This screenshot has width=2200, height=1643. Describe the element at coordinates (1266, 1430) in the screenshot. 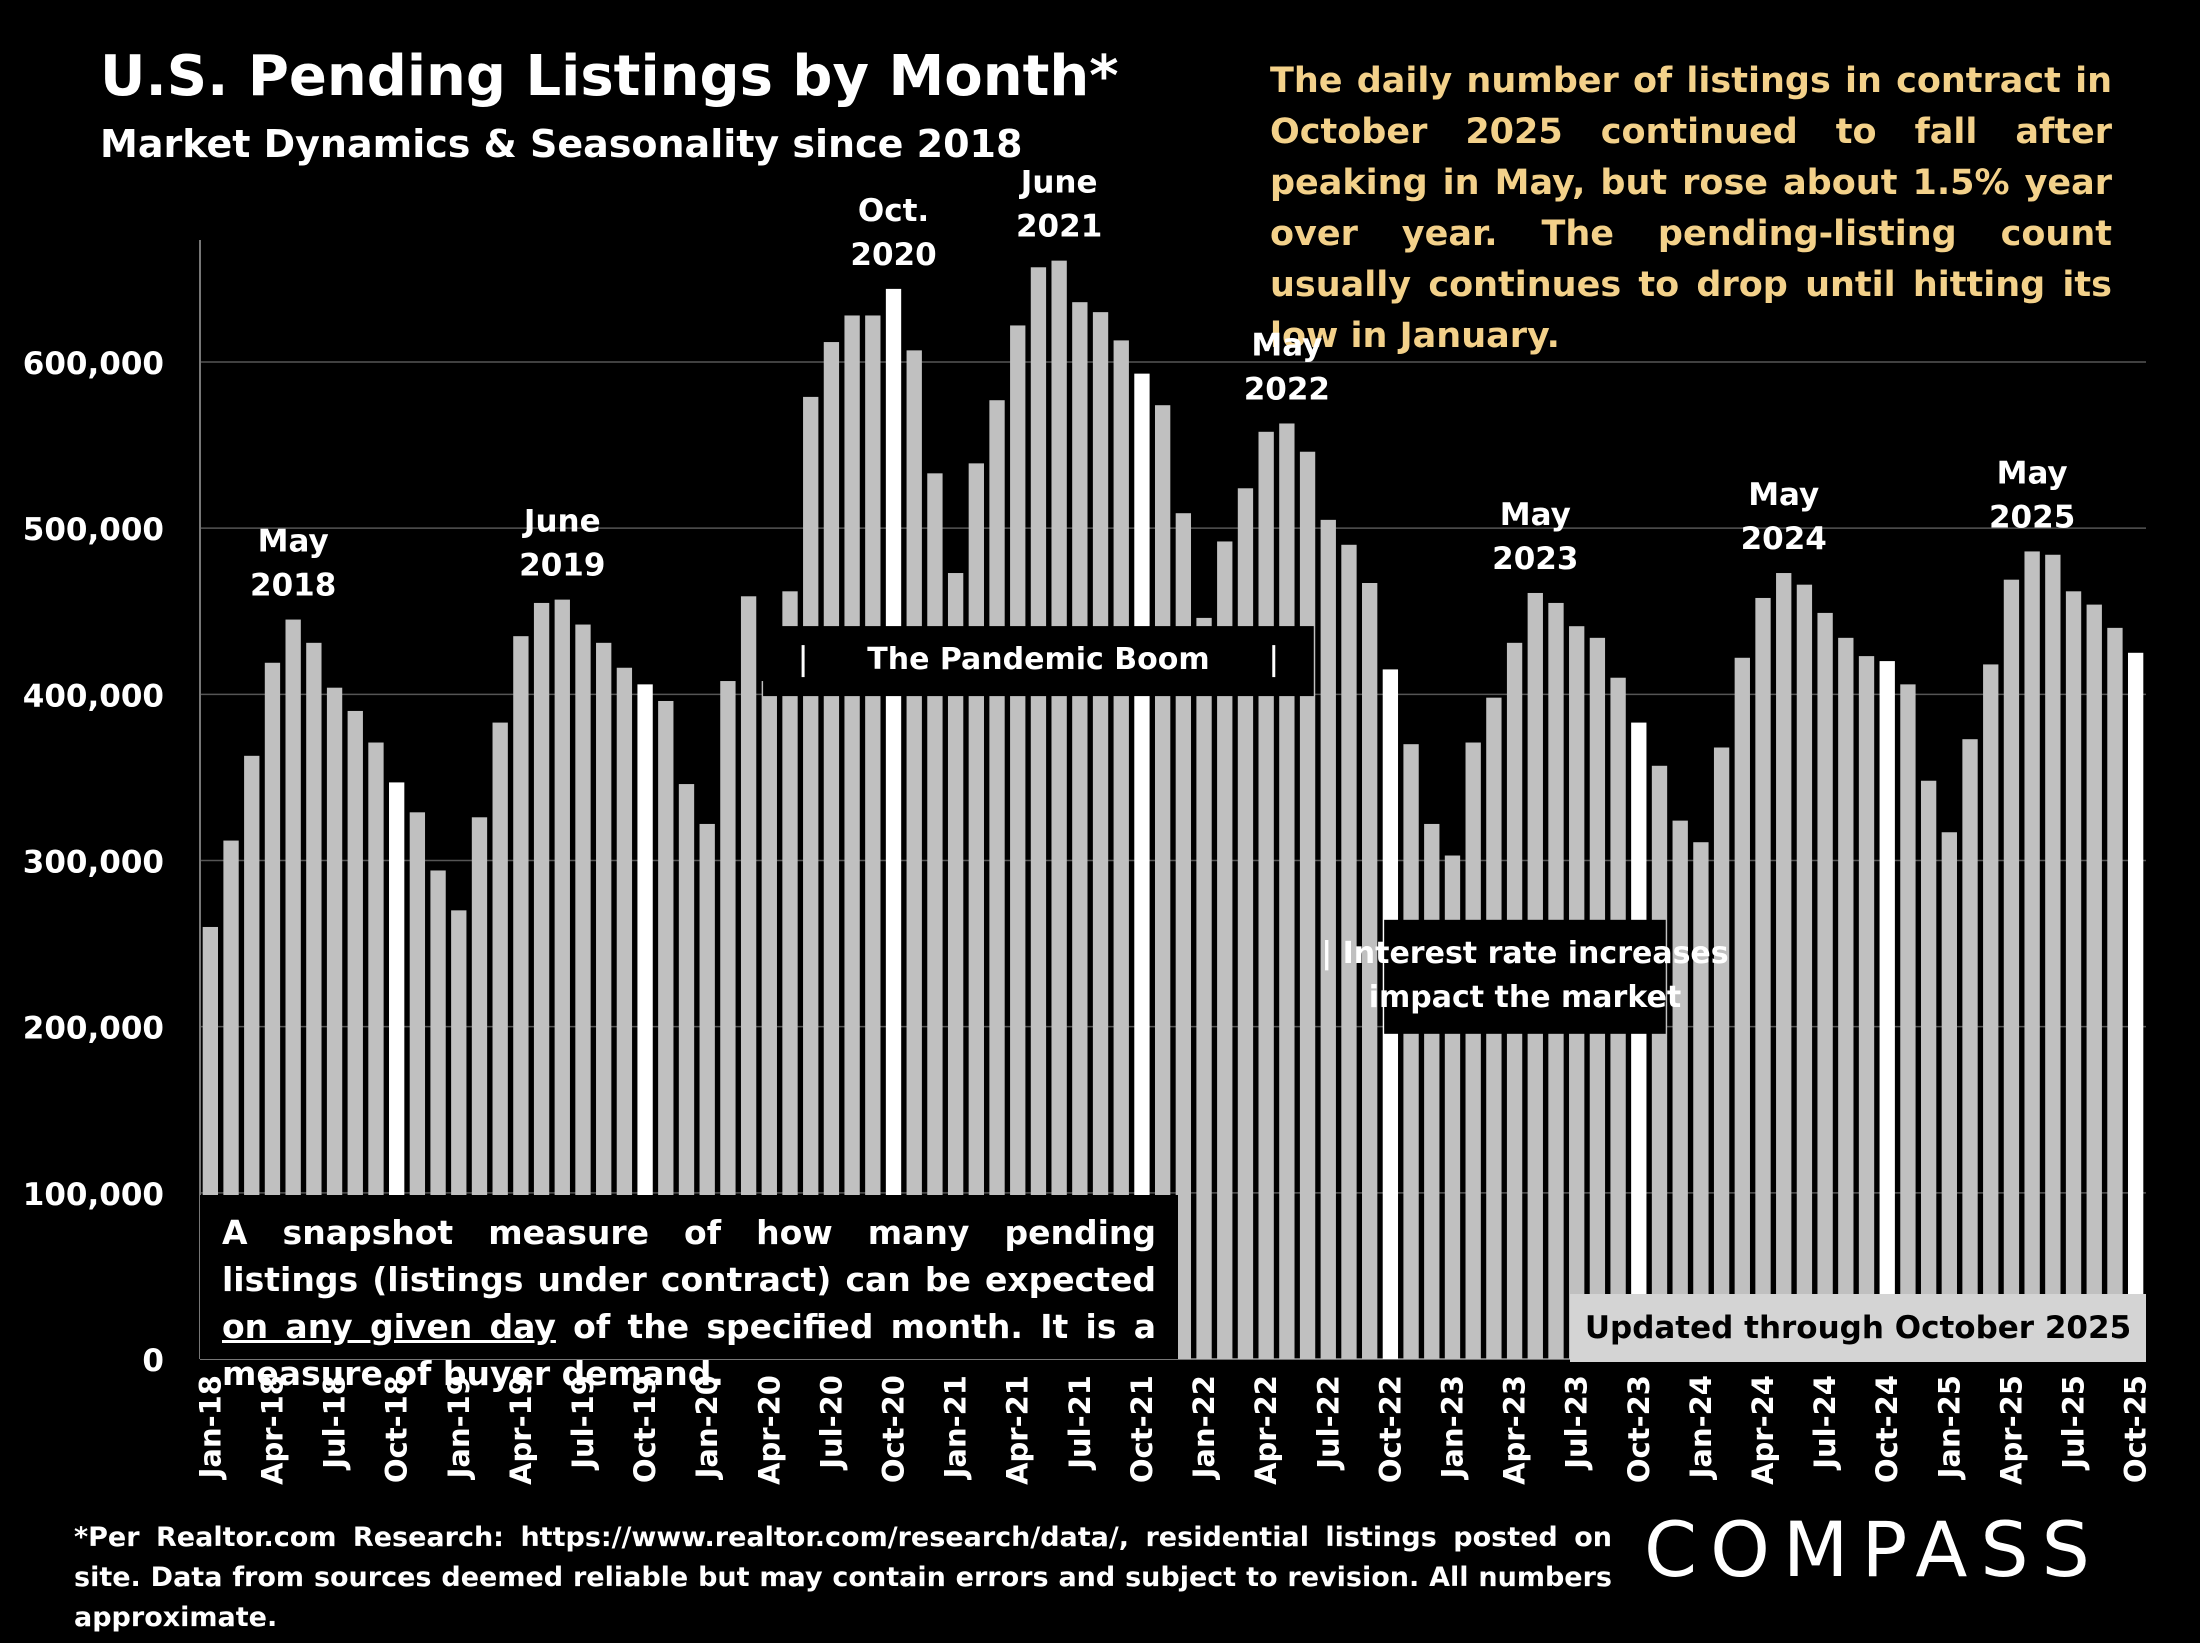

I see `x-tick-label: Apr-22` at that location.